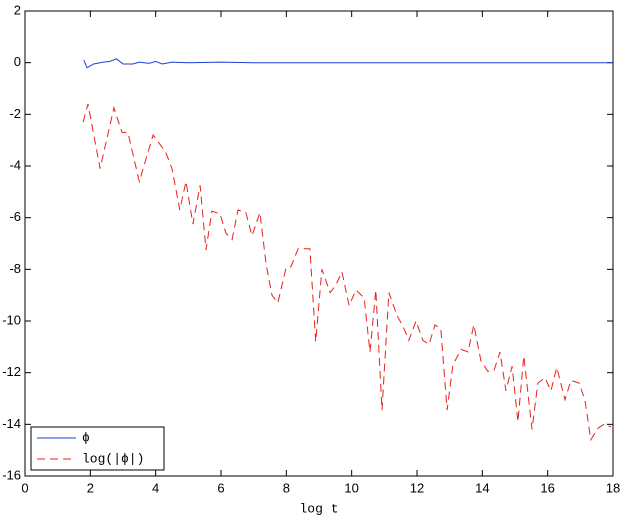 This screenshot has height=518, width=626. What do you see at coordinates (113, 458) in the screenshot?
I see `legend-label: log(|ϕ|)` at bounding box center [113, 458].